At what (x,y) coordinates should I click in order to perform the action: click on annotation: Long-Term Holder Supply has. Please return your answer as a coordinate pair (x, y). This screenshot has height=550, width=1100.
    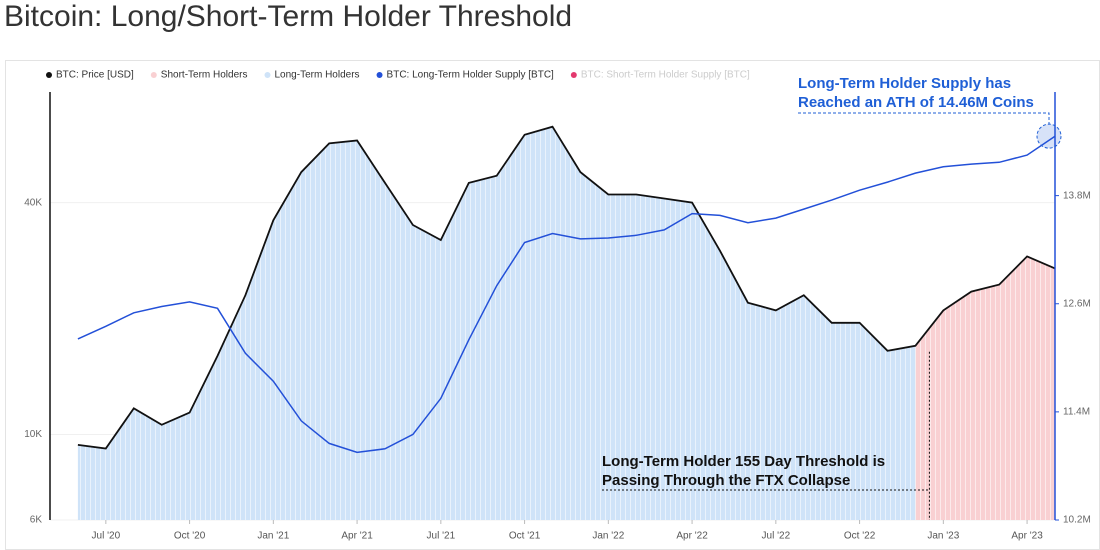
    Looking at the image, I should click on (904, 83).